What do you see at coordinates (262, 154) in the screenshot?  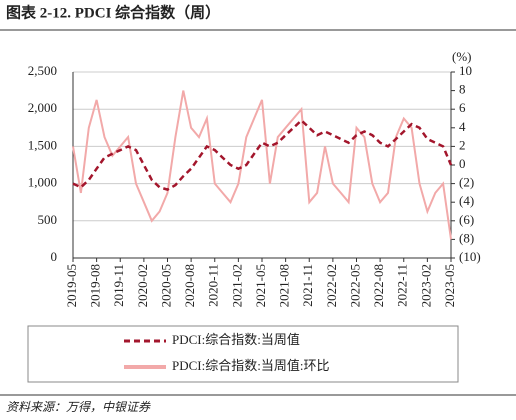 I see `series-line` at bounding box center [262, 154].